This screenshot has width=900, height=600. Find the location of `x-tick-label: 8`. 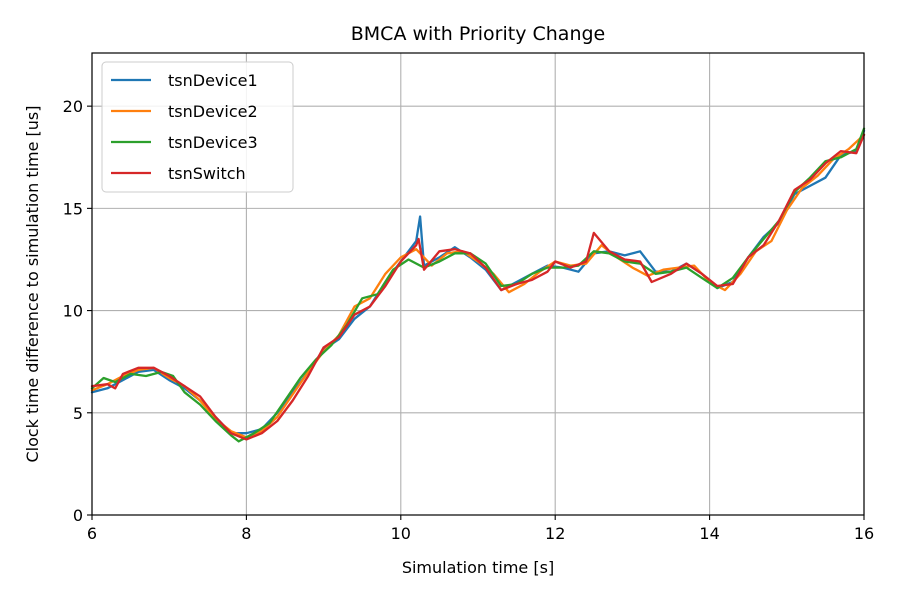

x-tick-label: 8 is located at coordinates (246, 533).